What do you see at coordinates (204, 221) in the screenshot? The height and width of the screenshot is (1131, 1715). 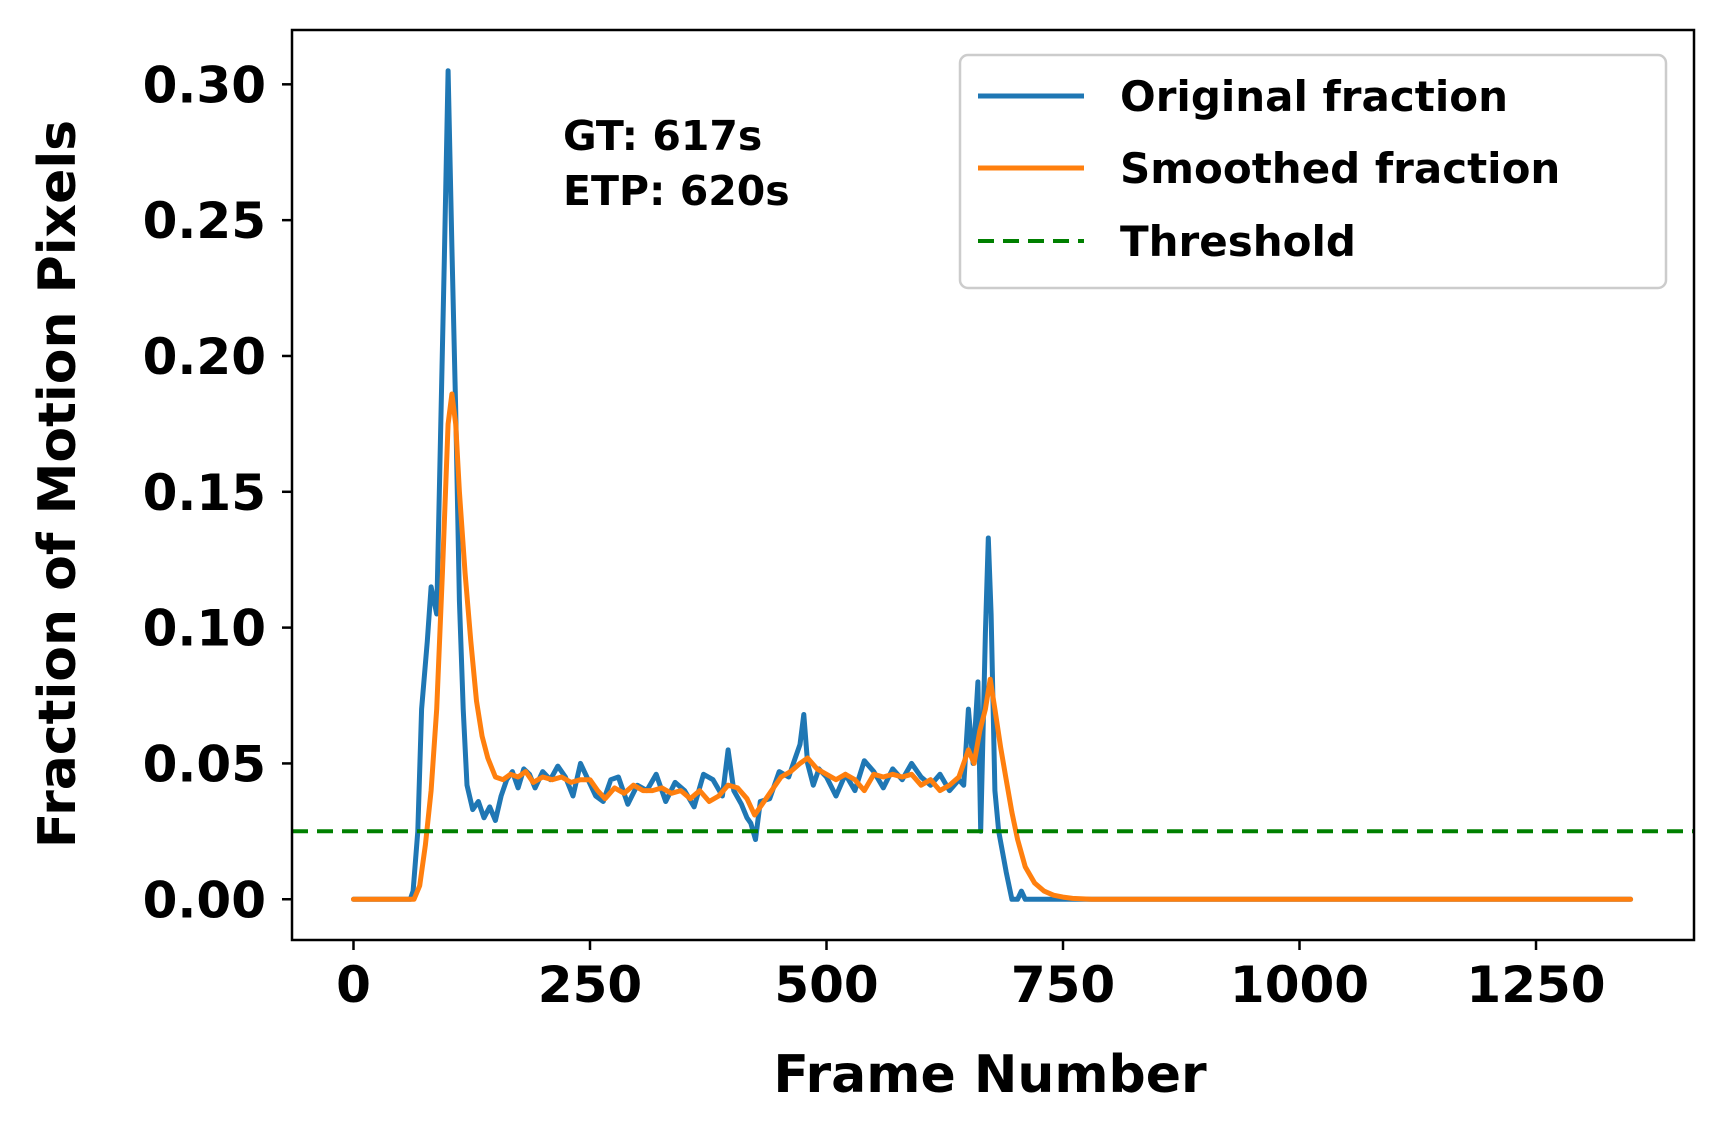 I see `y-tick-label: 0.25` at bounding box center [204, 221].